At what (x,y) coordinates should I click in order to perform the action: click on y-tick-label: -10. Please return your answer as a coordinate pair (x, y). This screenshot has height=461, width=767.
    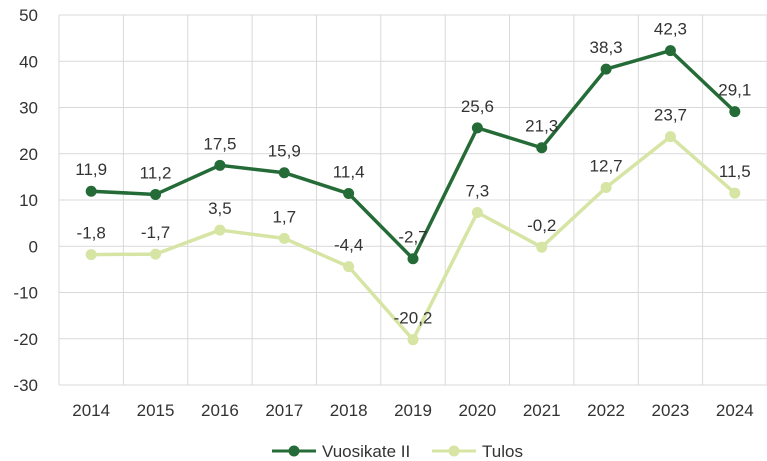
    Looking at the image, I should click on (25, 293).